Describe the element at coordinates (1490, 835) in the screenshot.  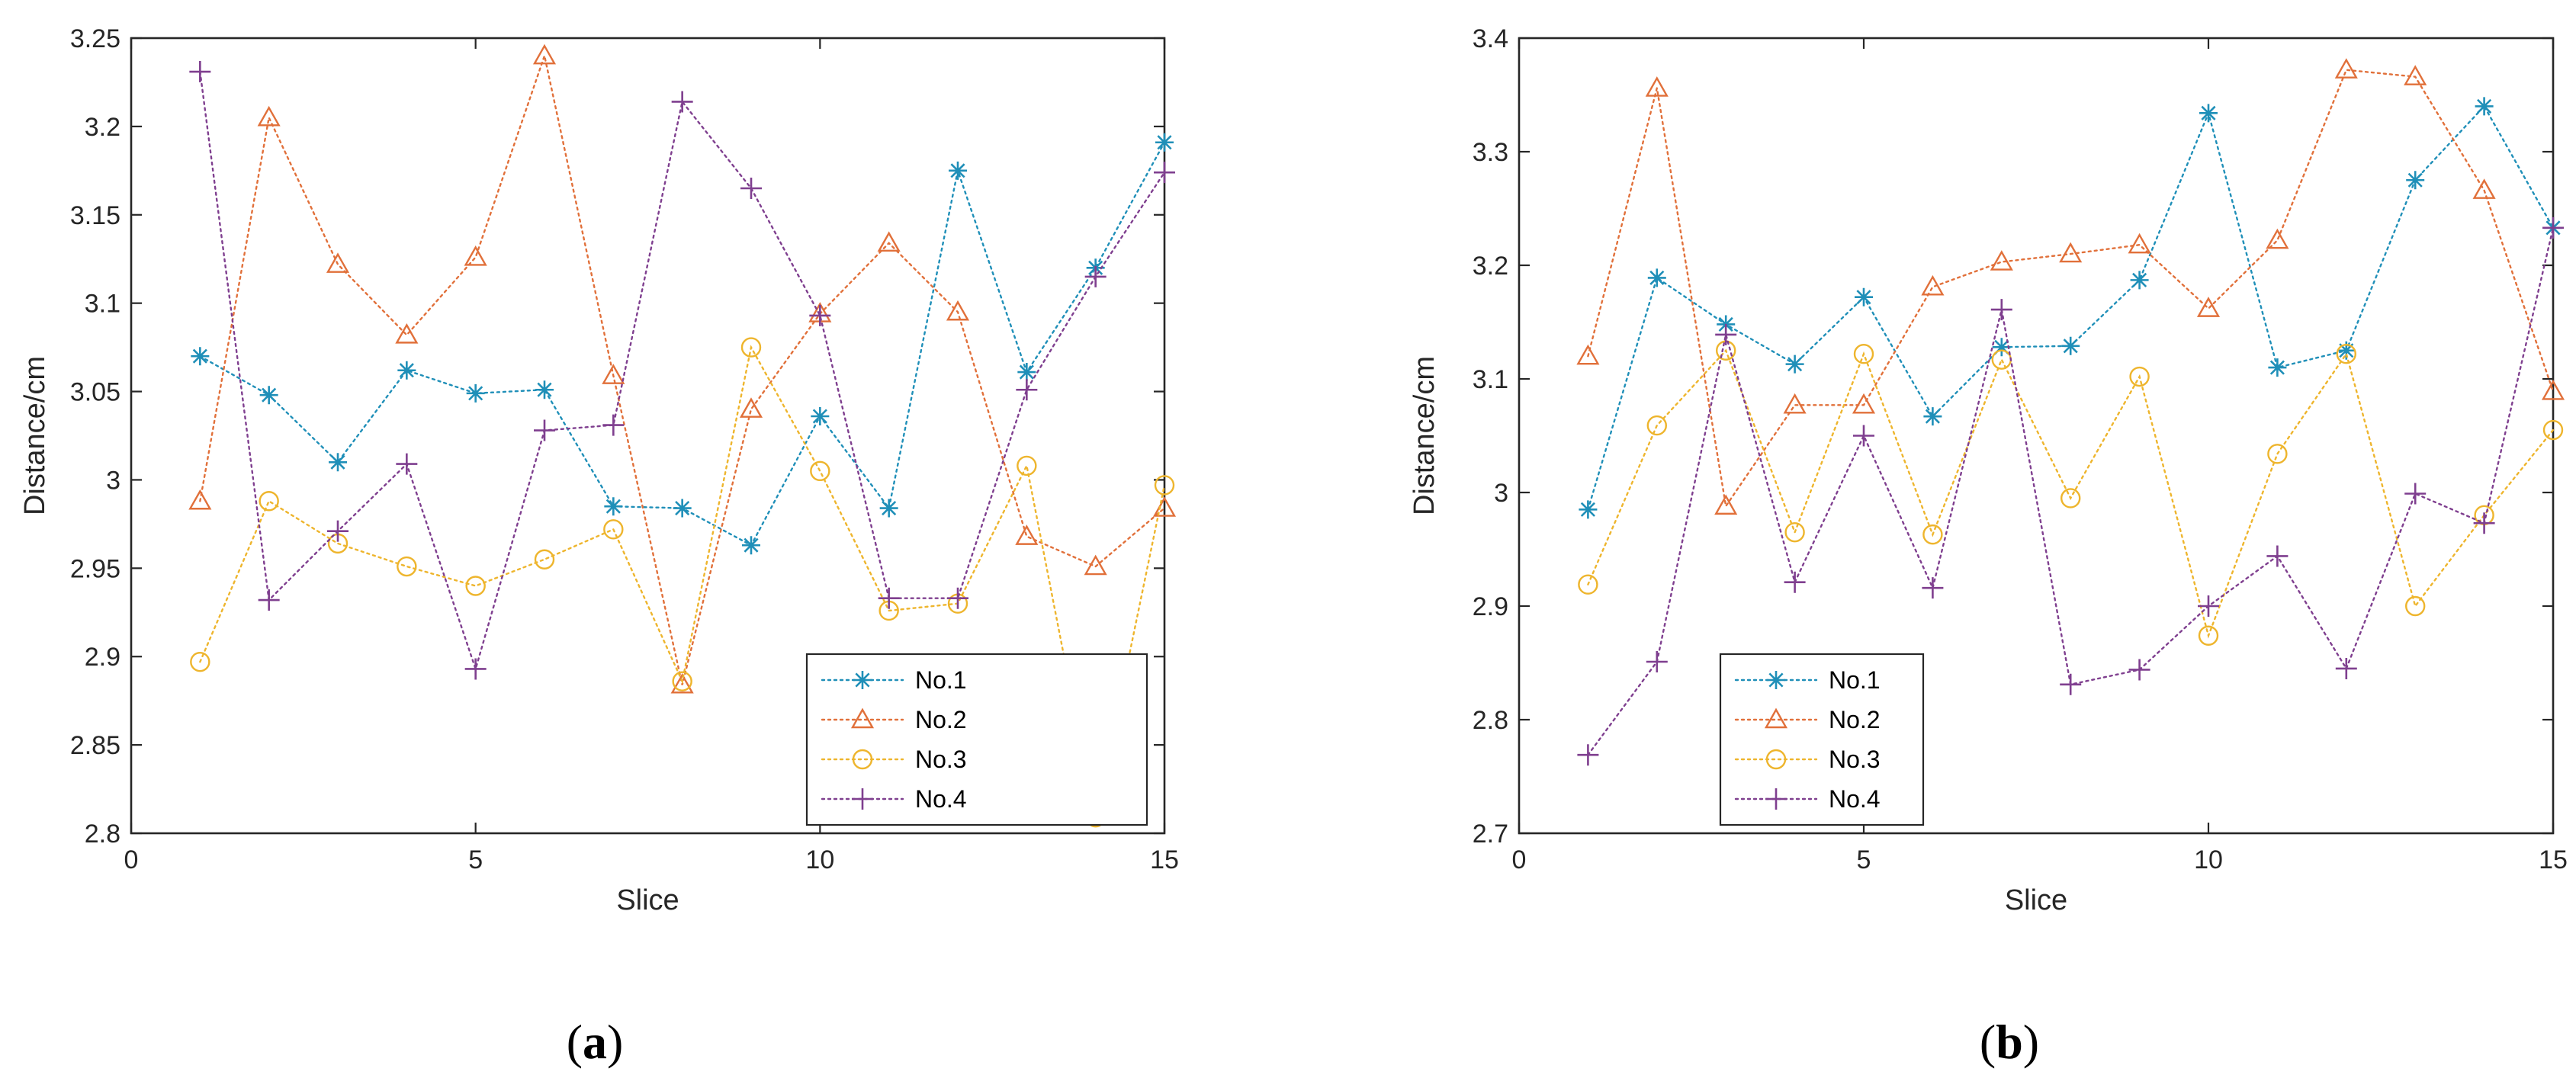
I see `y-tick-label: 2.7` at that location.